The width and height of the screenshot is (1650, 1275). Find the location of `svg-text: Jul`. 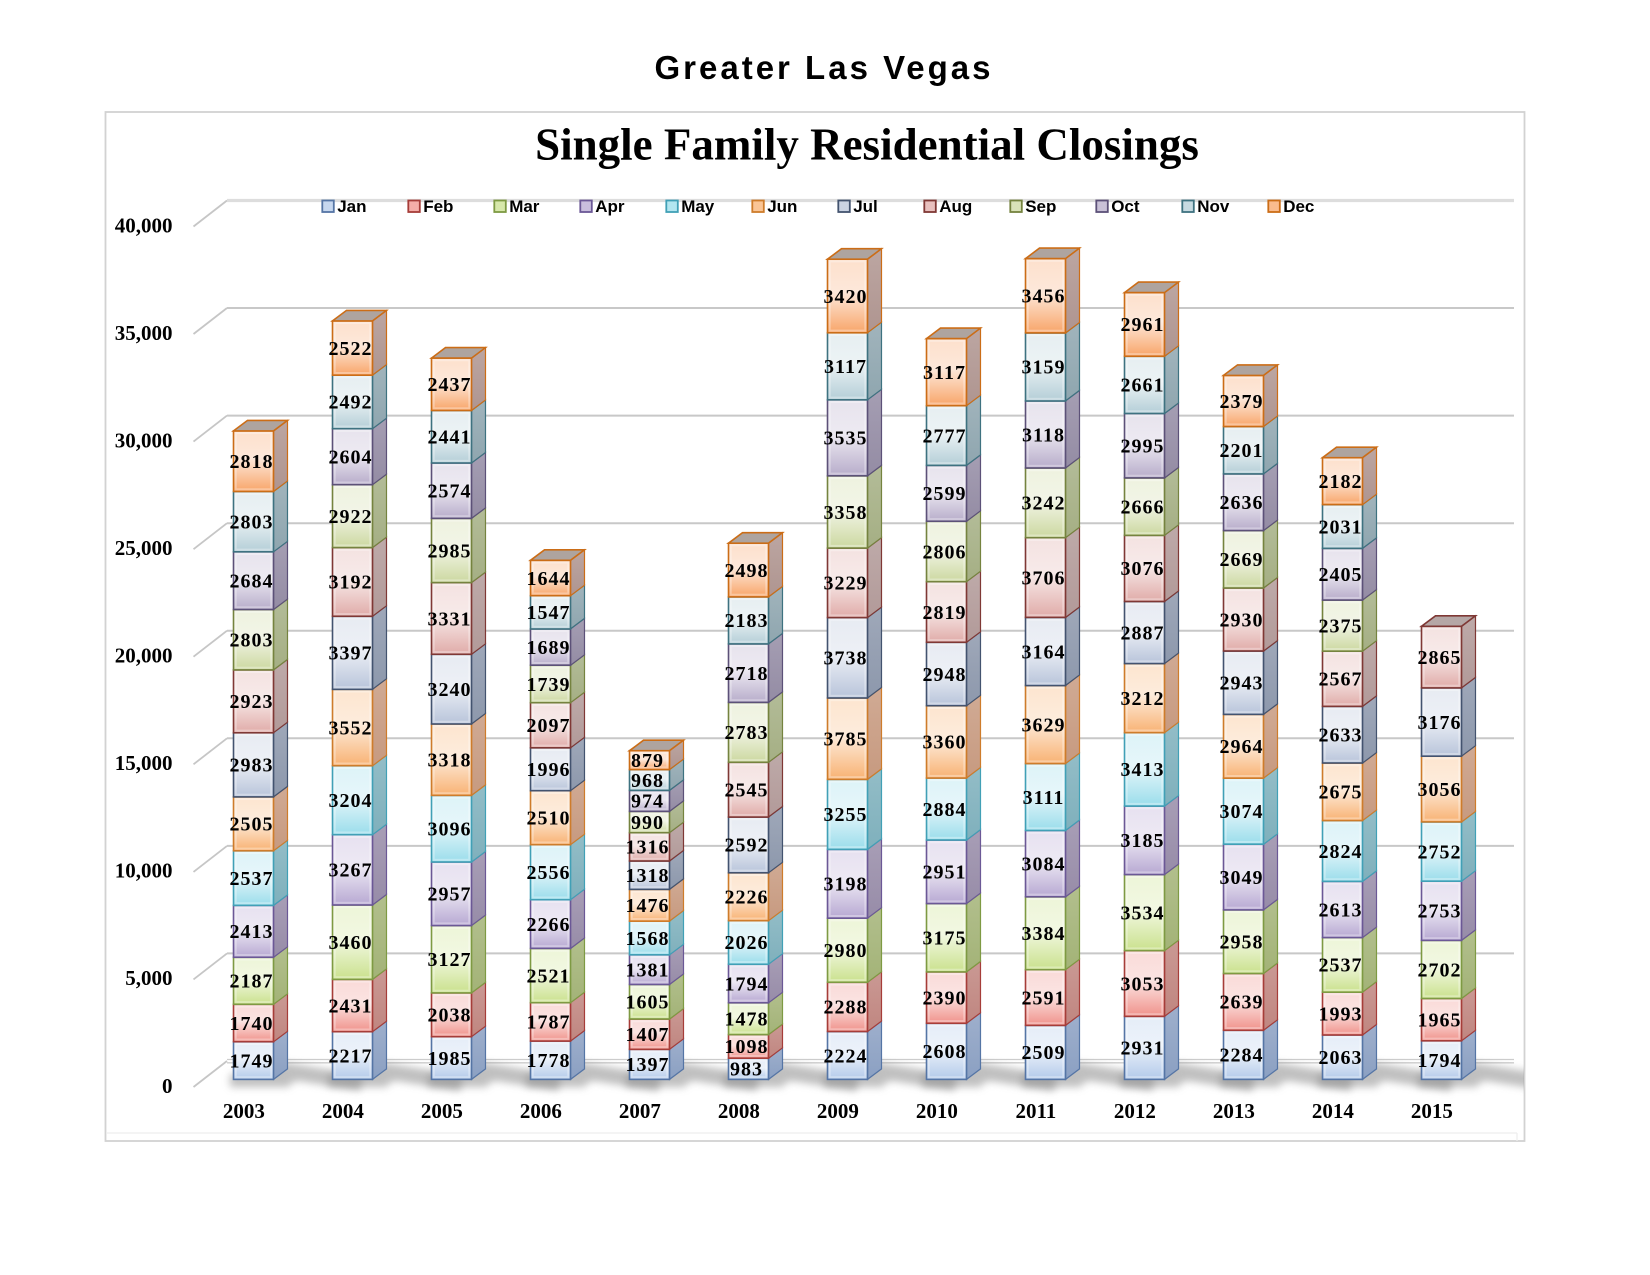

svg-text: Jul is located at coordinates (865, 206).